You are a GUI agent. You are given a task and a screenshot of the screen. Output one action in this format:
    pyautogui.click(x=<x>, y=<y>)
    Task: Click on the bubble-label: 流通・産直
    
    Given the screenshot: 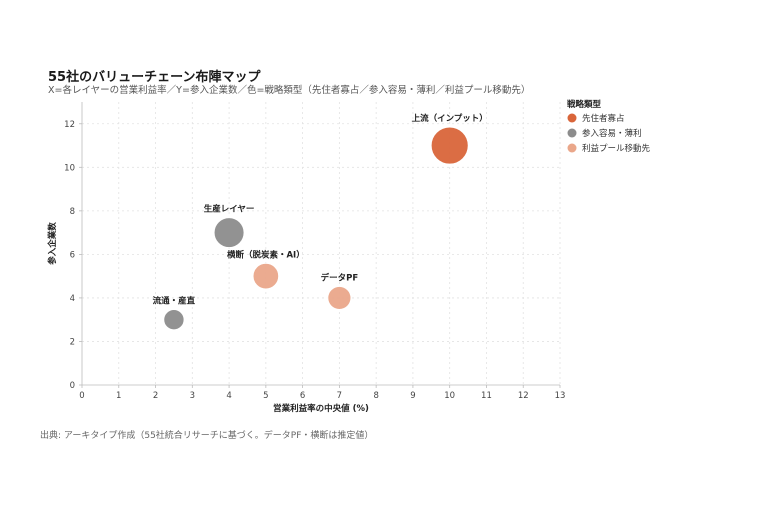 What is the action you would take?
    pyautogui.click(x=174, y=301)
    